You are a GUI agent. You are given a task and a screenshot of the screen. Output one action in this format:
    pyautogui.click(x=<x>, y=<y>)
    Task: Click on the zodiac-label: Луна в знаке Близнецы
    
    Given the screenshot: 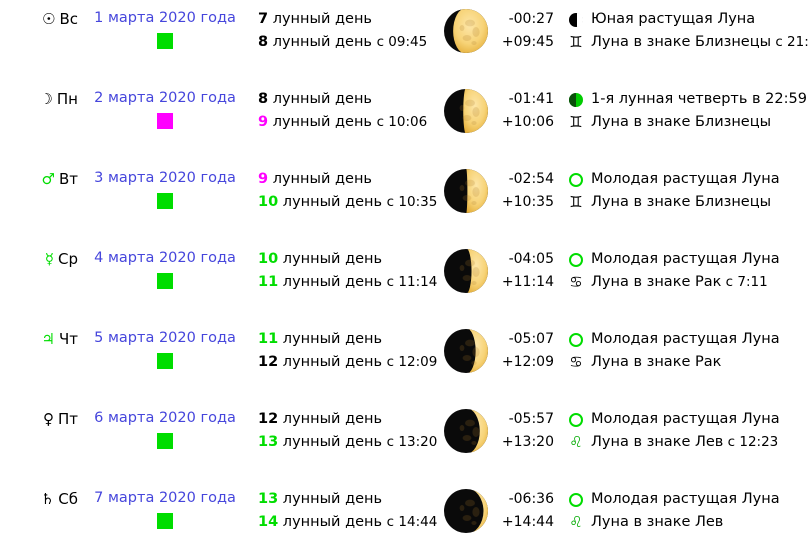 What is the action you would take?
    pyautogui.click(x=681, y=202)
    